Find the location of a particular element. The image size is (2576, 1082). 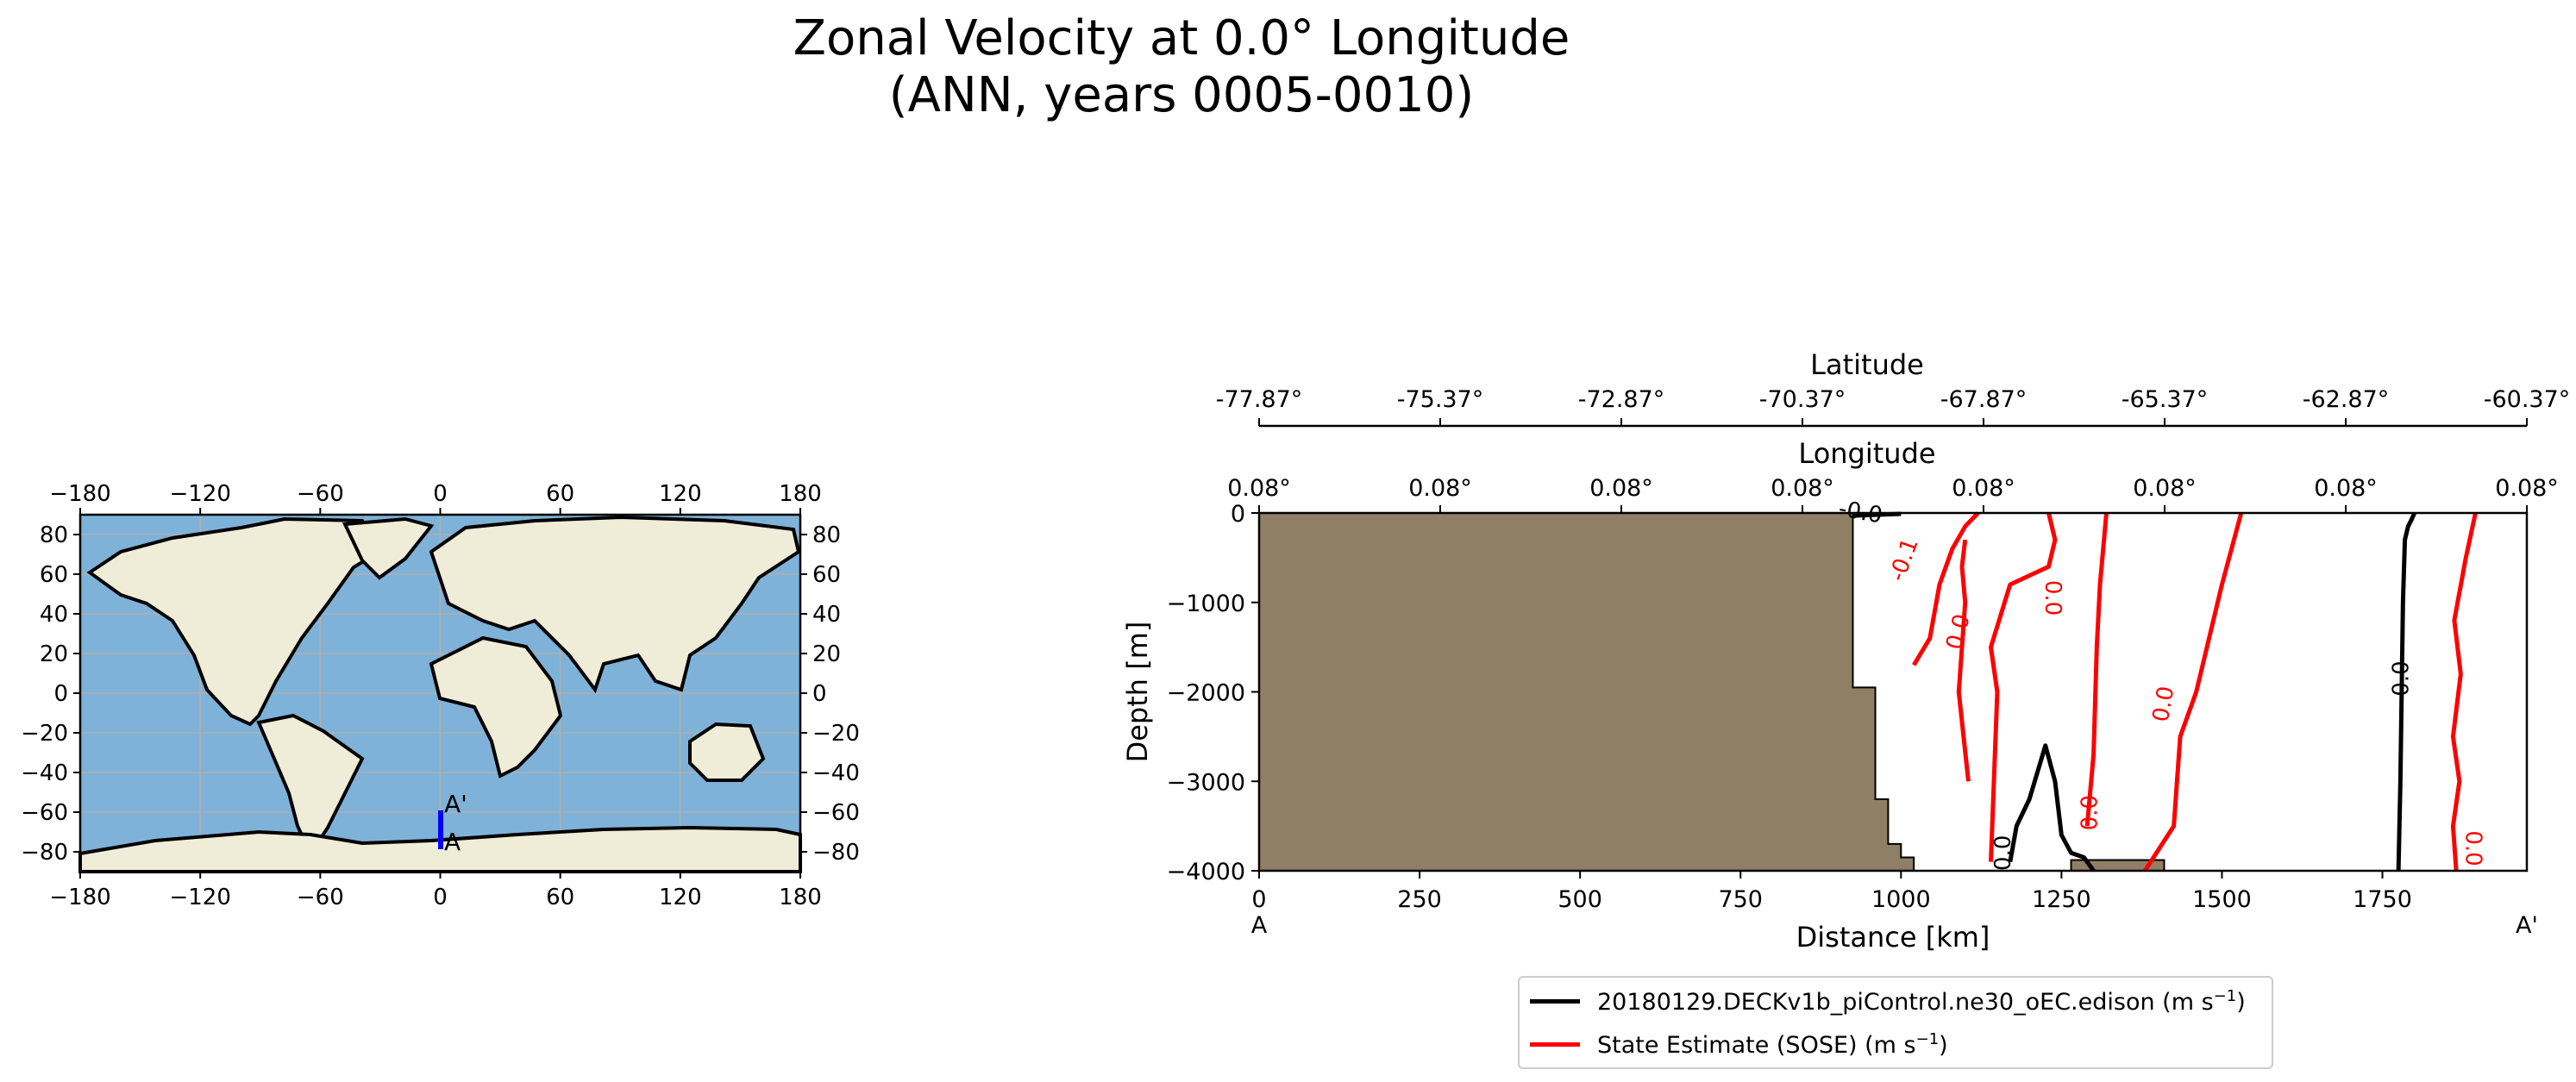

map-tick-label-left: 20 is located at coordinates (54, 654).